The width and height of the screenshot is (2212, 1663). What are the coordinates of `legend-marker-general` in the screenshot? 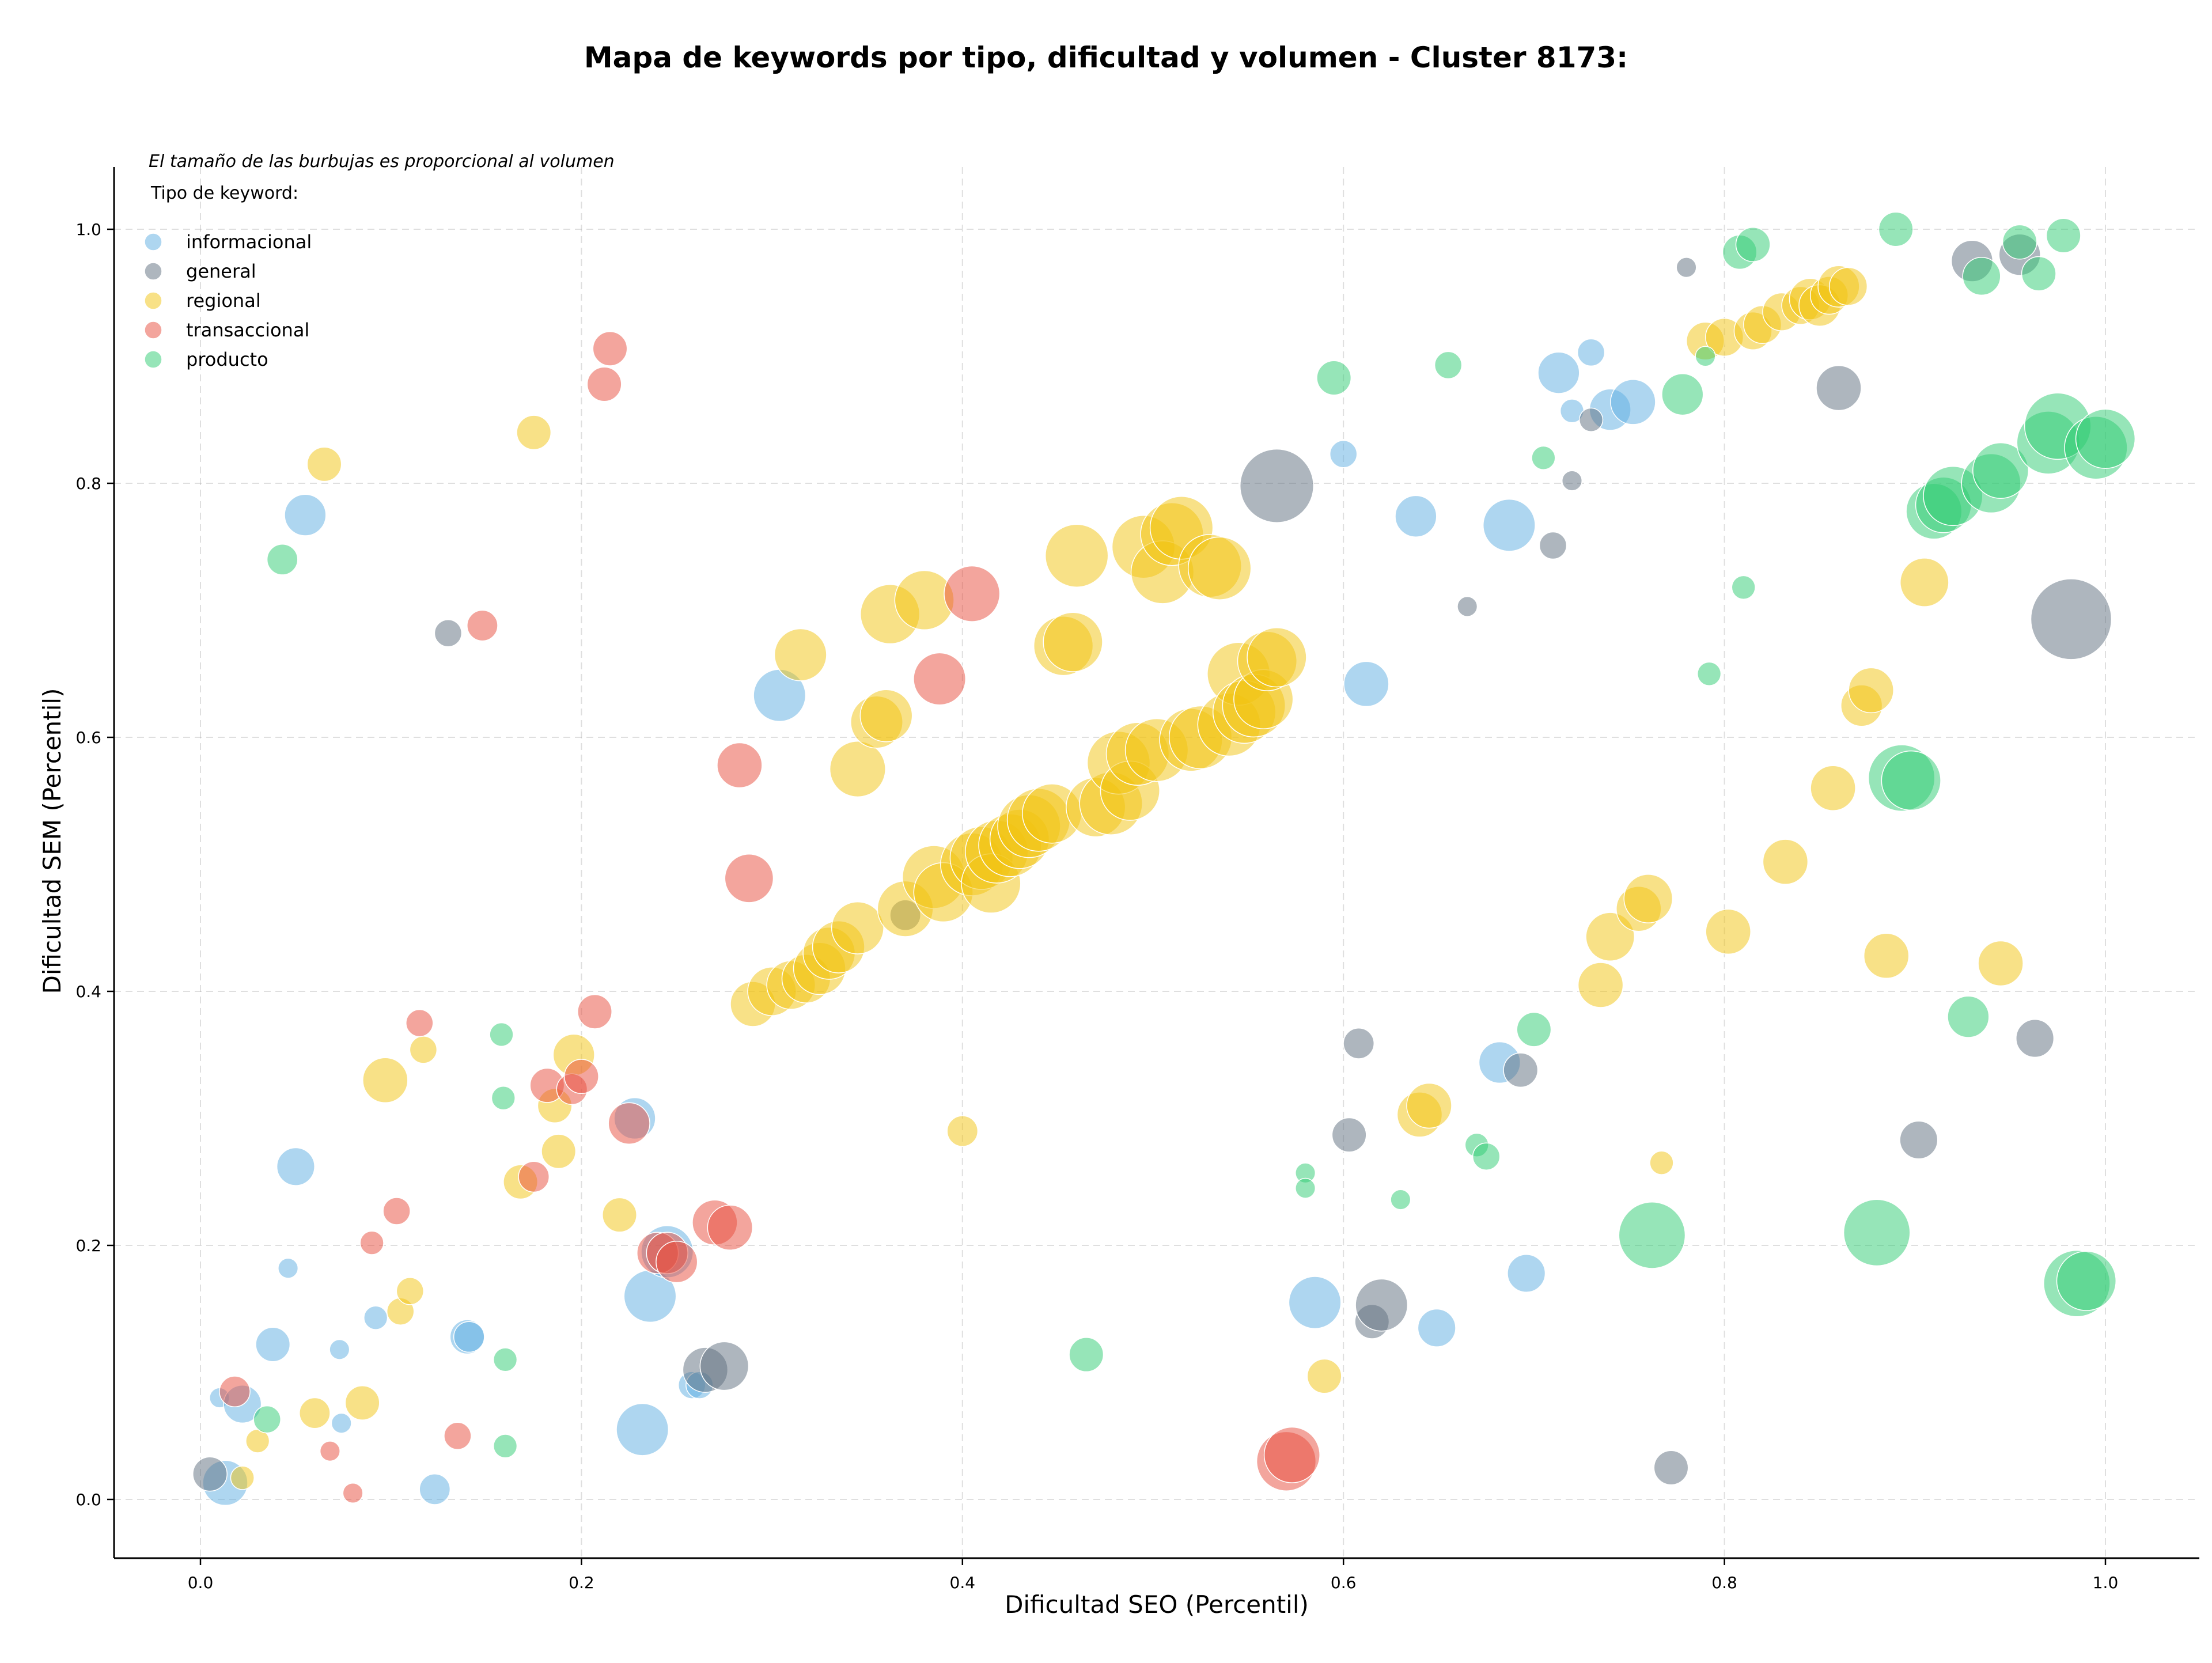 It's located at (153, 271).